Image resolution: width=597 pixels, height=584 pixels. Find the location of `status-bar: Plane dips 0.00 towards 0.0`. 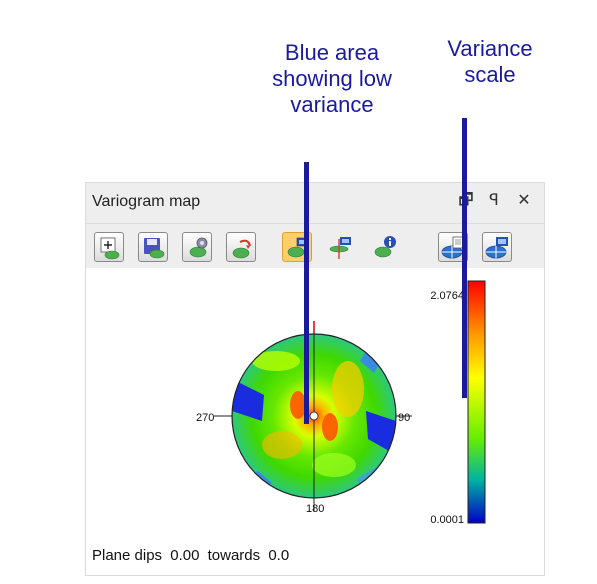

status-bar: Plane dips 0.00 towards 0.0 is located at coordinates (192, 555).